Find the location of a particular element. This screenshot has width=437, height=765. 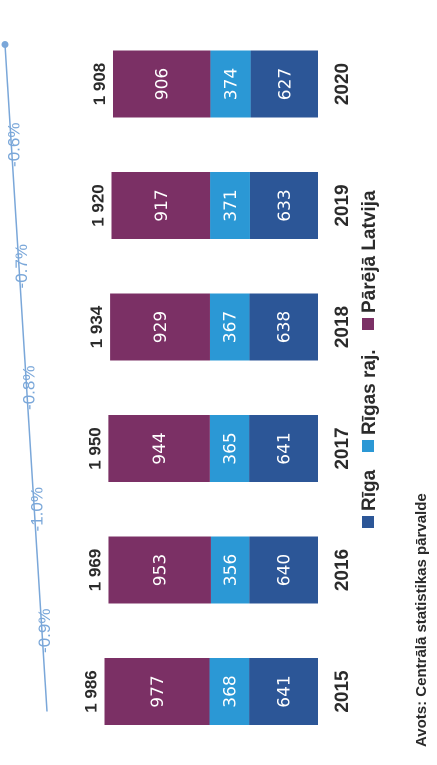

bar-p-r-j-latvija-2017 is located at coordinates (159, 448).